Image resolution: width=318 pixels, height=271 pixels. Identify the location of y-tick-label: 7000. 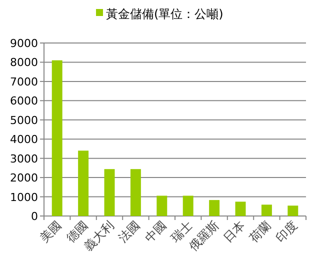
(24, 81).